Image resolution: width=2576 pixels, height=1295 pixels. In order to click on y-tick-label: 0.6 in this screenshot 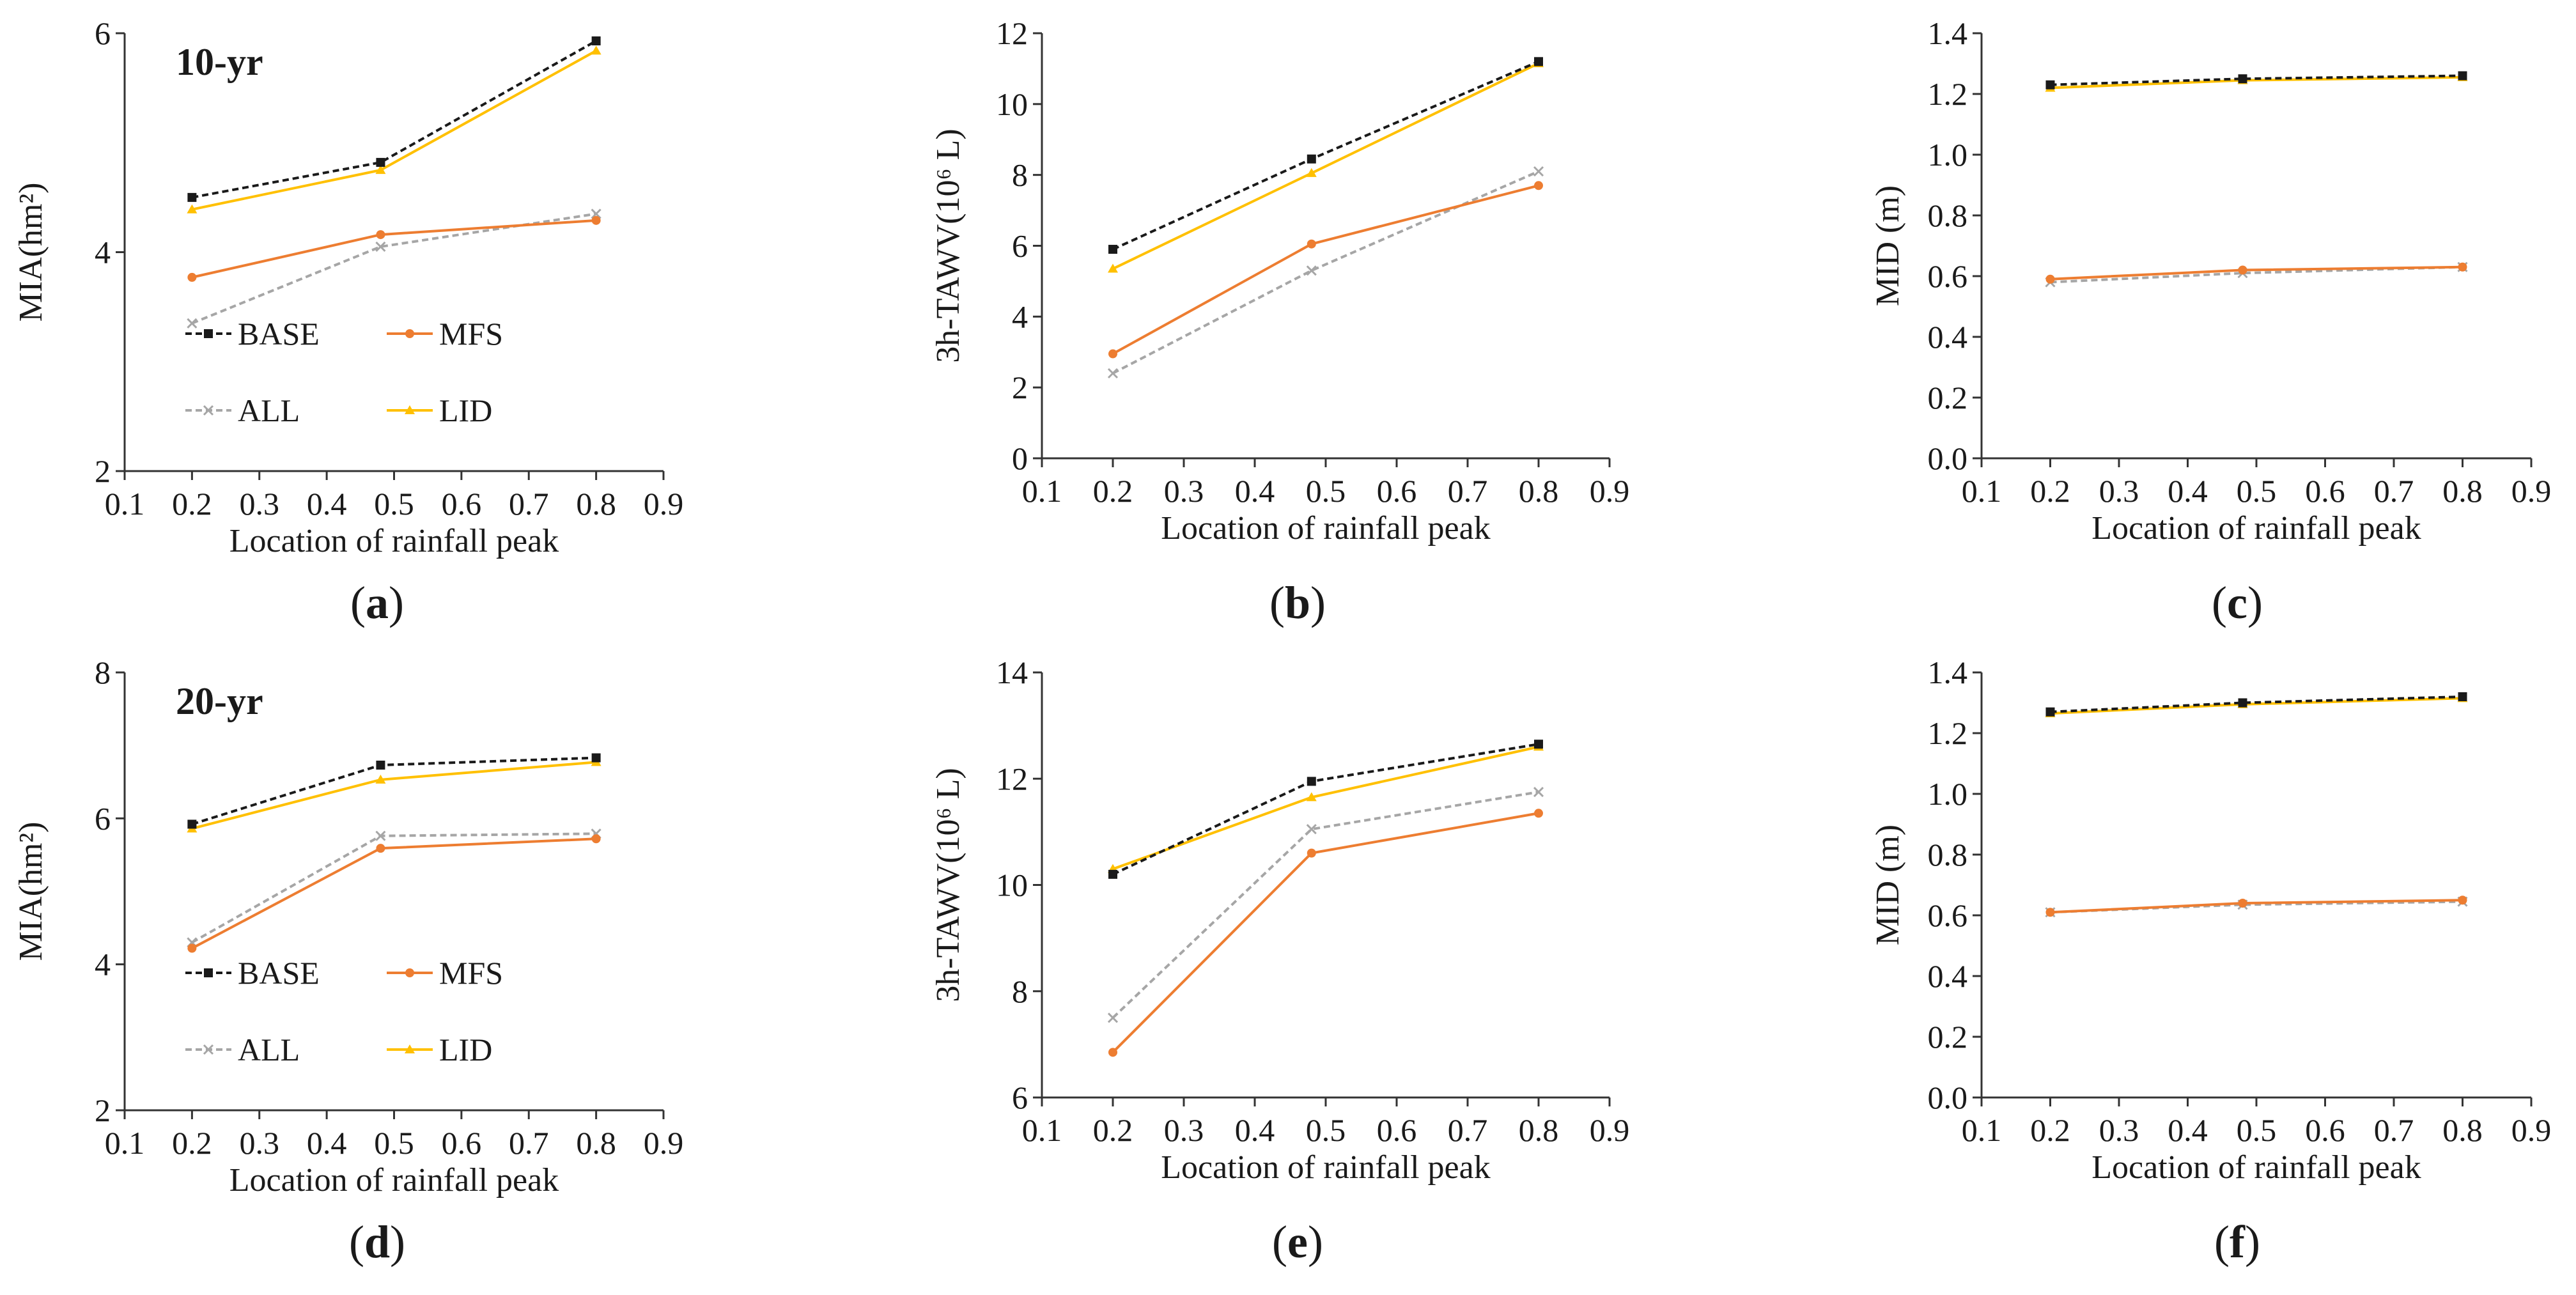, I will do `click(1948, 276)`.